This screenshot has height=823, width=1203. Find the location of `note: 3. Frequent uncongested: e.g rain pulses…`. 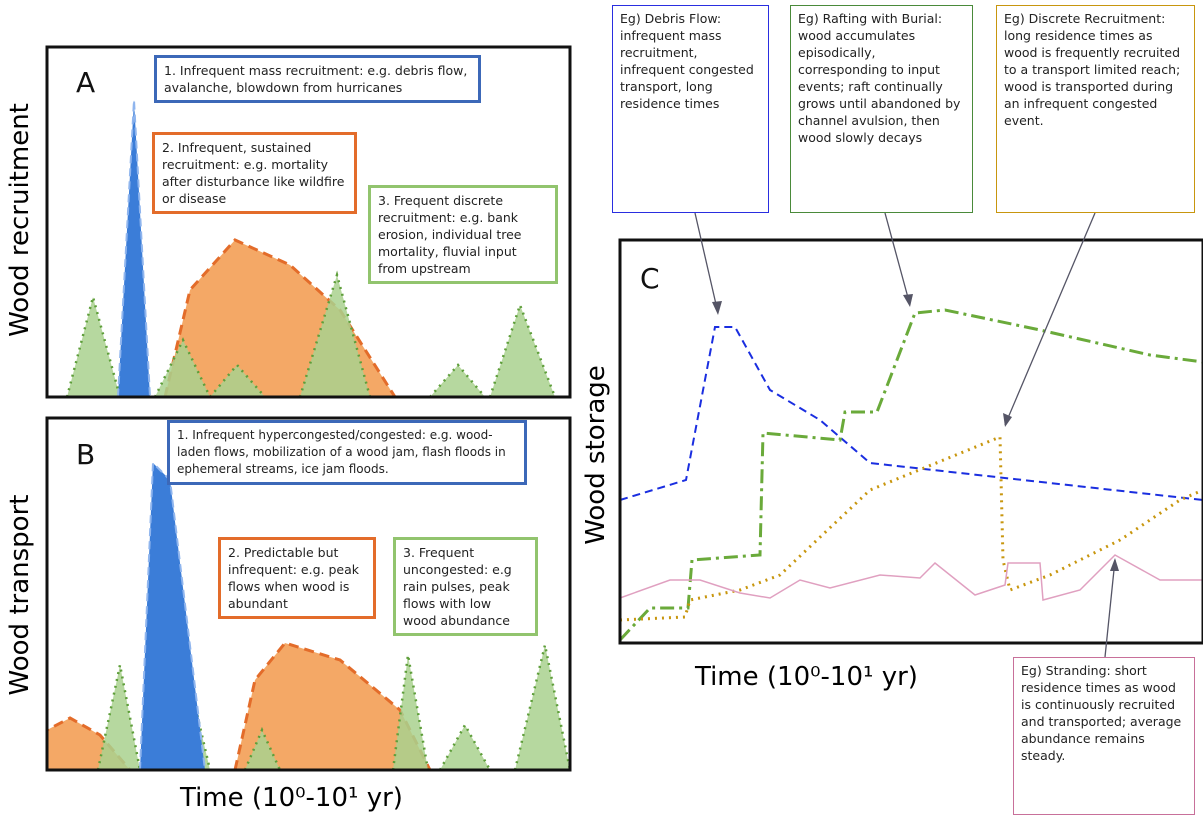

note: 3. Frequent uncongested: e.g rain pulses… is located at coordinates (465, 586).